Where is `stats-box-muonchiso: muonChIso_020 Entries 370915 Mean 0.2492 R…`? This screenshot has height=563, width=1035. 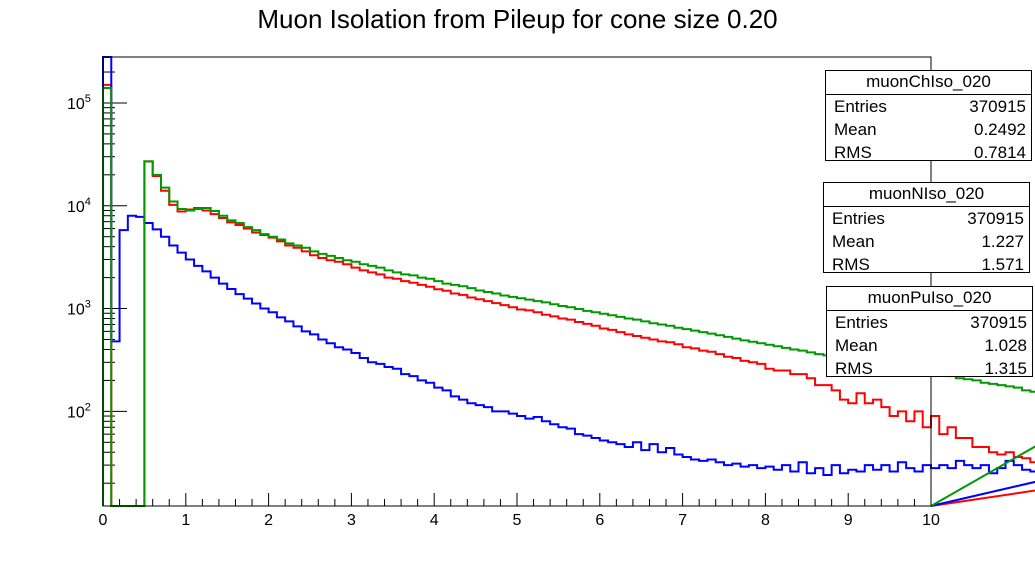 stats-box-muonchiso: muonChIso_020 Entries 370915 Mean 0.2492 R… is located at coordinates (928, 117).